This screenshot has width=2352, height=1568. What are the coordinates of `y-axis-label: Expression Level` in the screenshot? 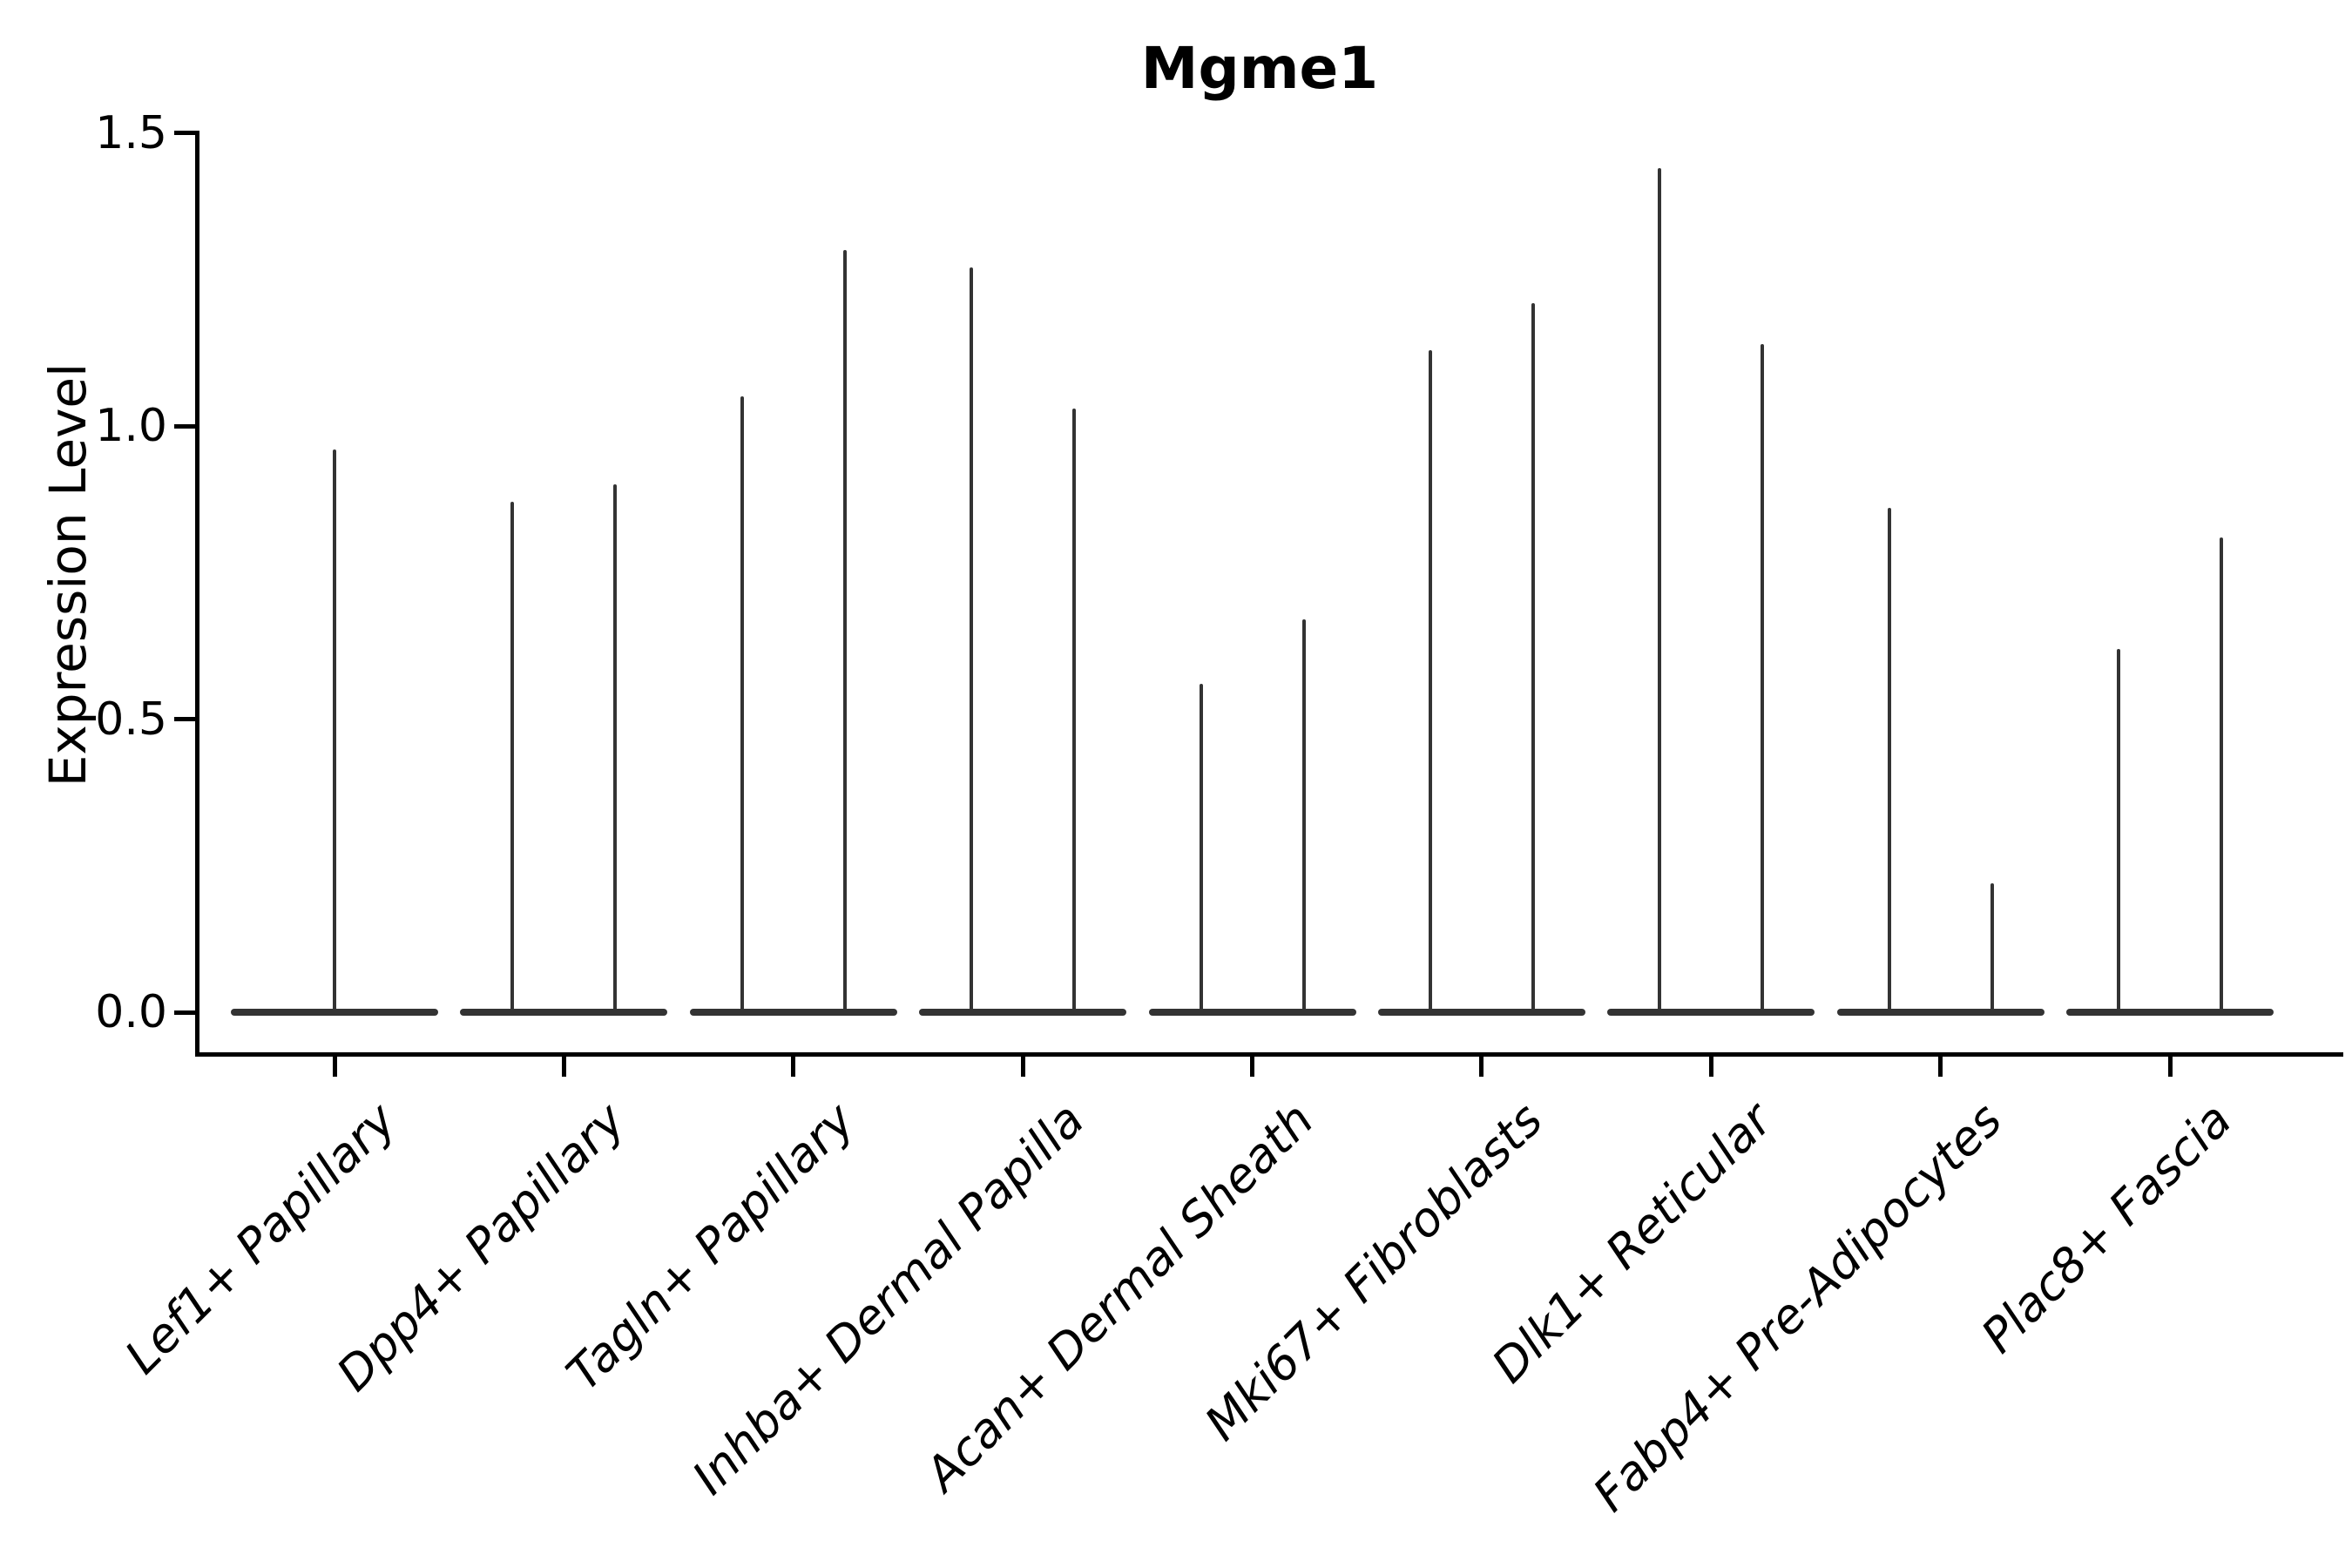 It's located at (68, 574).